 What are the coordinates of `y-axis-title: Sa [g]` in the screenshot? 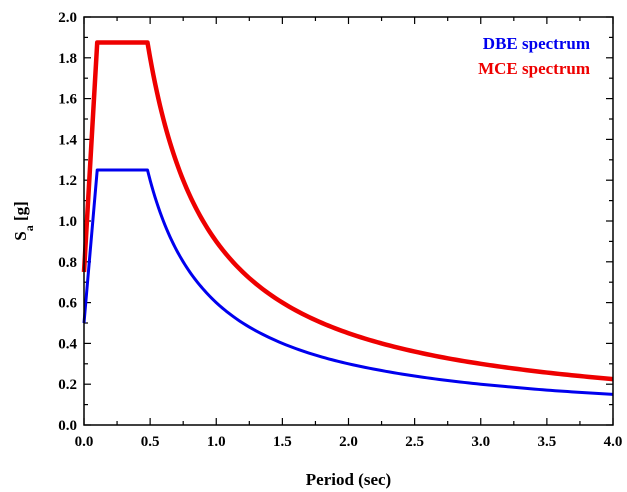 It's located at (23, 221).